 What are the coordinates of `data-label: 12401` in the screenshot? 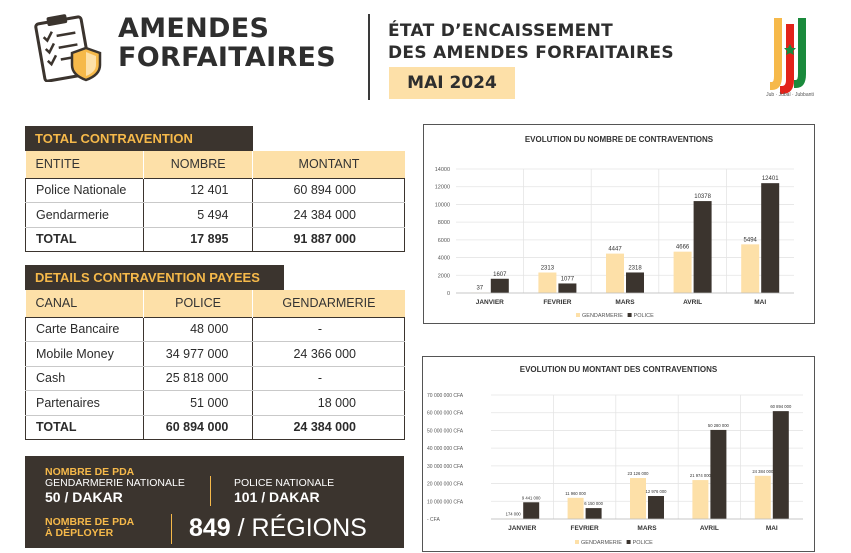 It's located at (770, 179).